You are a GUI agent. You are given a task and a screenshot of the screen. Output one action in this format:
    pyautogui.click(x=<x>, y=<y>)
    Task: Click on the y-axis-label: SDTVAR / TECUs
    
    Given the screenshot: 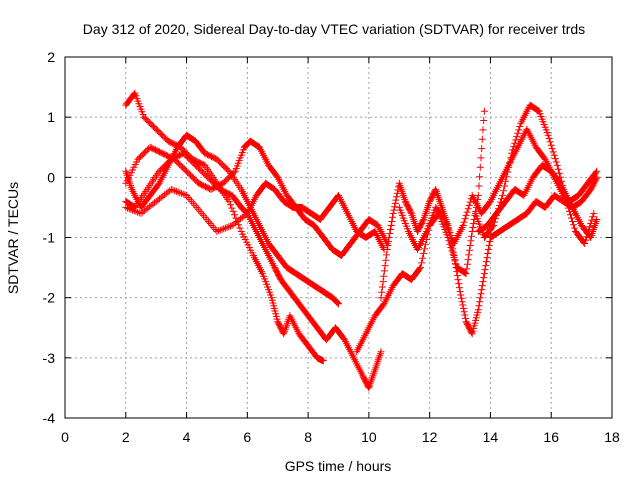 What is the action you would take?
    pyautogui.click(x=13, y=238)
    